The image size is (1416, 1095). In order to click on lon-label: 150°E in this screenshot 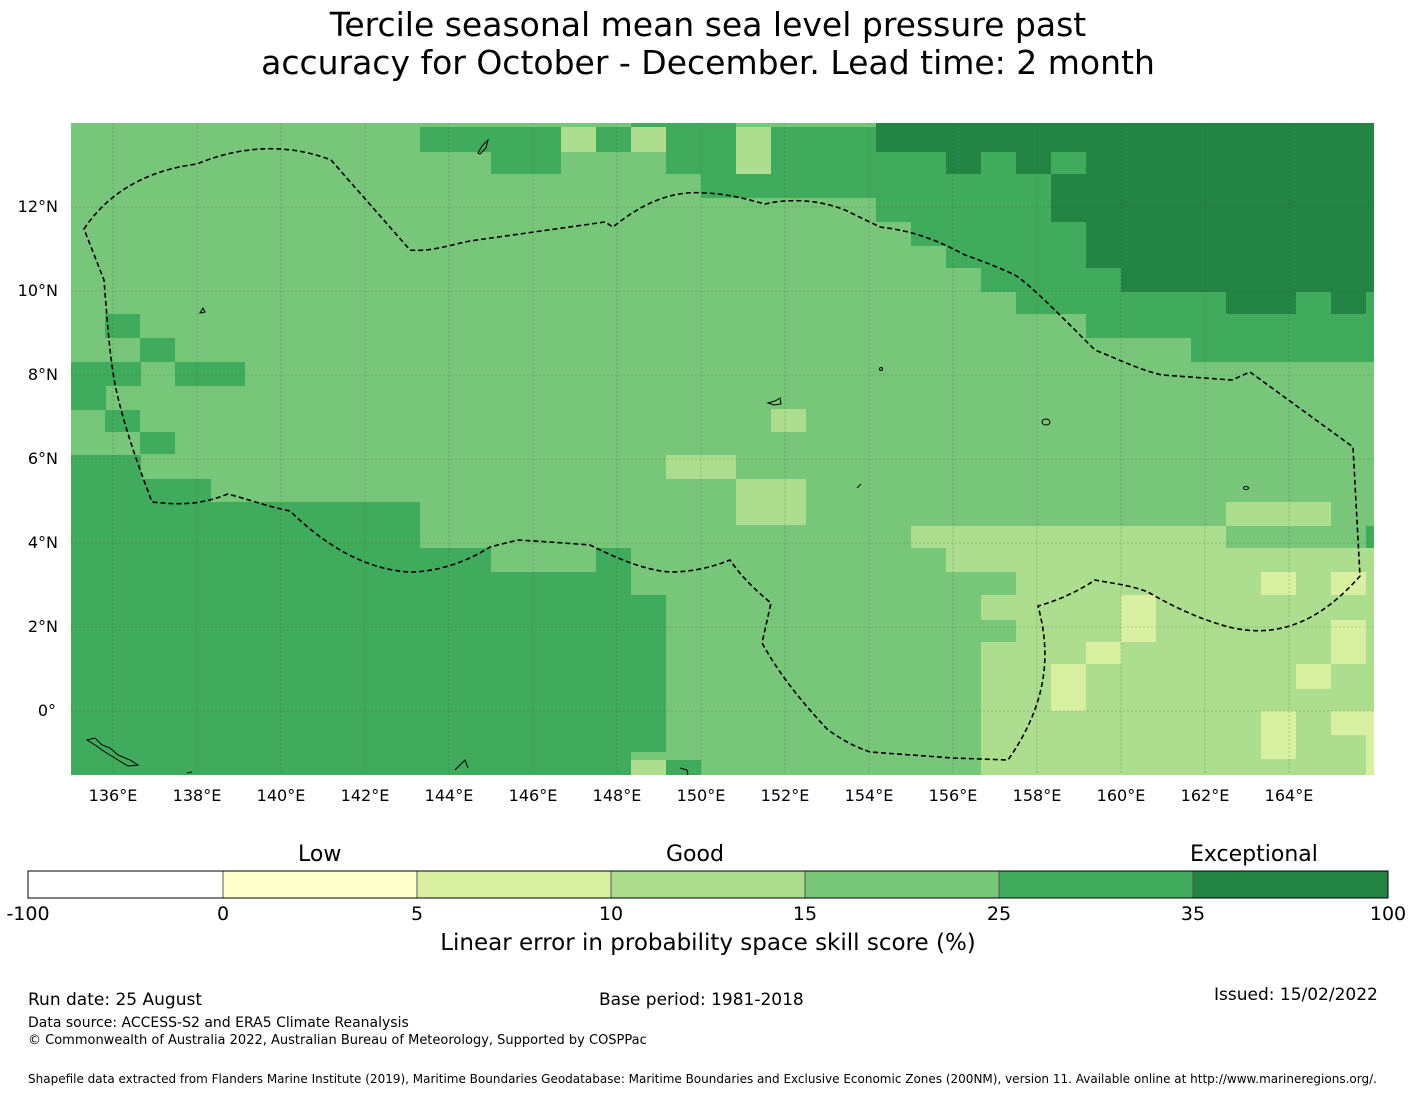, I will do `click(701, 795)`.